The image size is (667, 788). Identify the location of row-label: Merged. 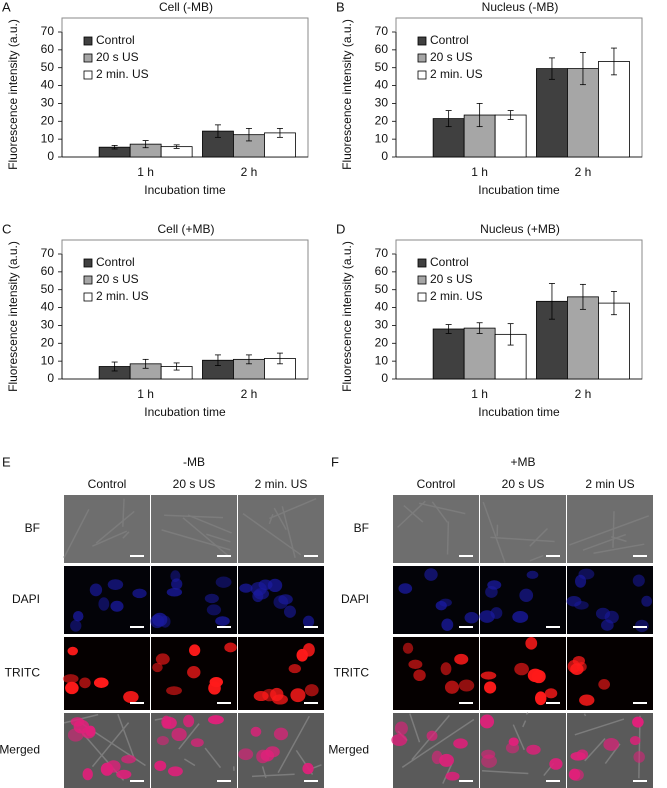
(348, 750).